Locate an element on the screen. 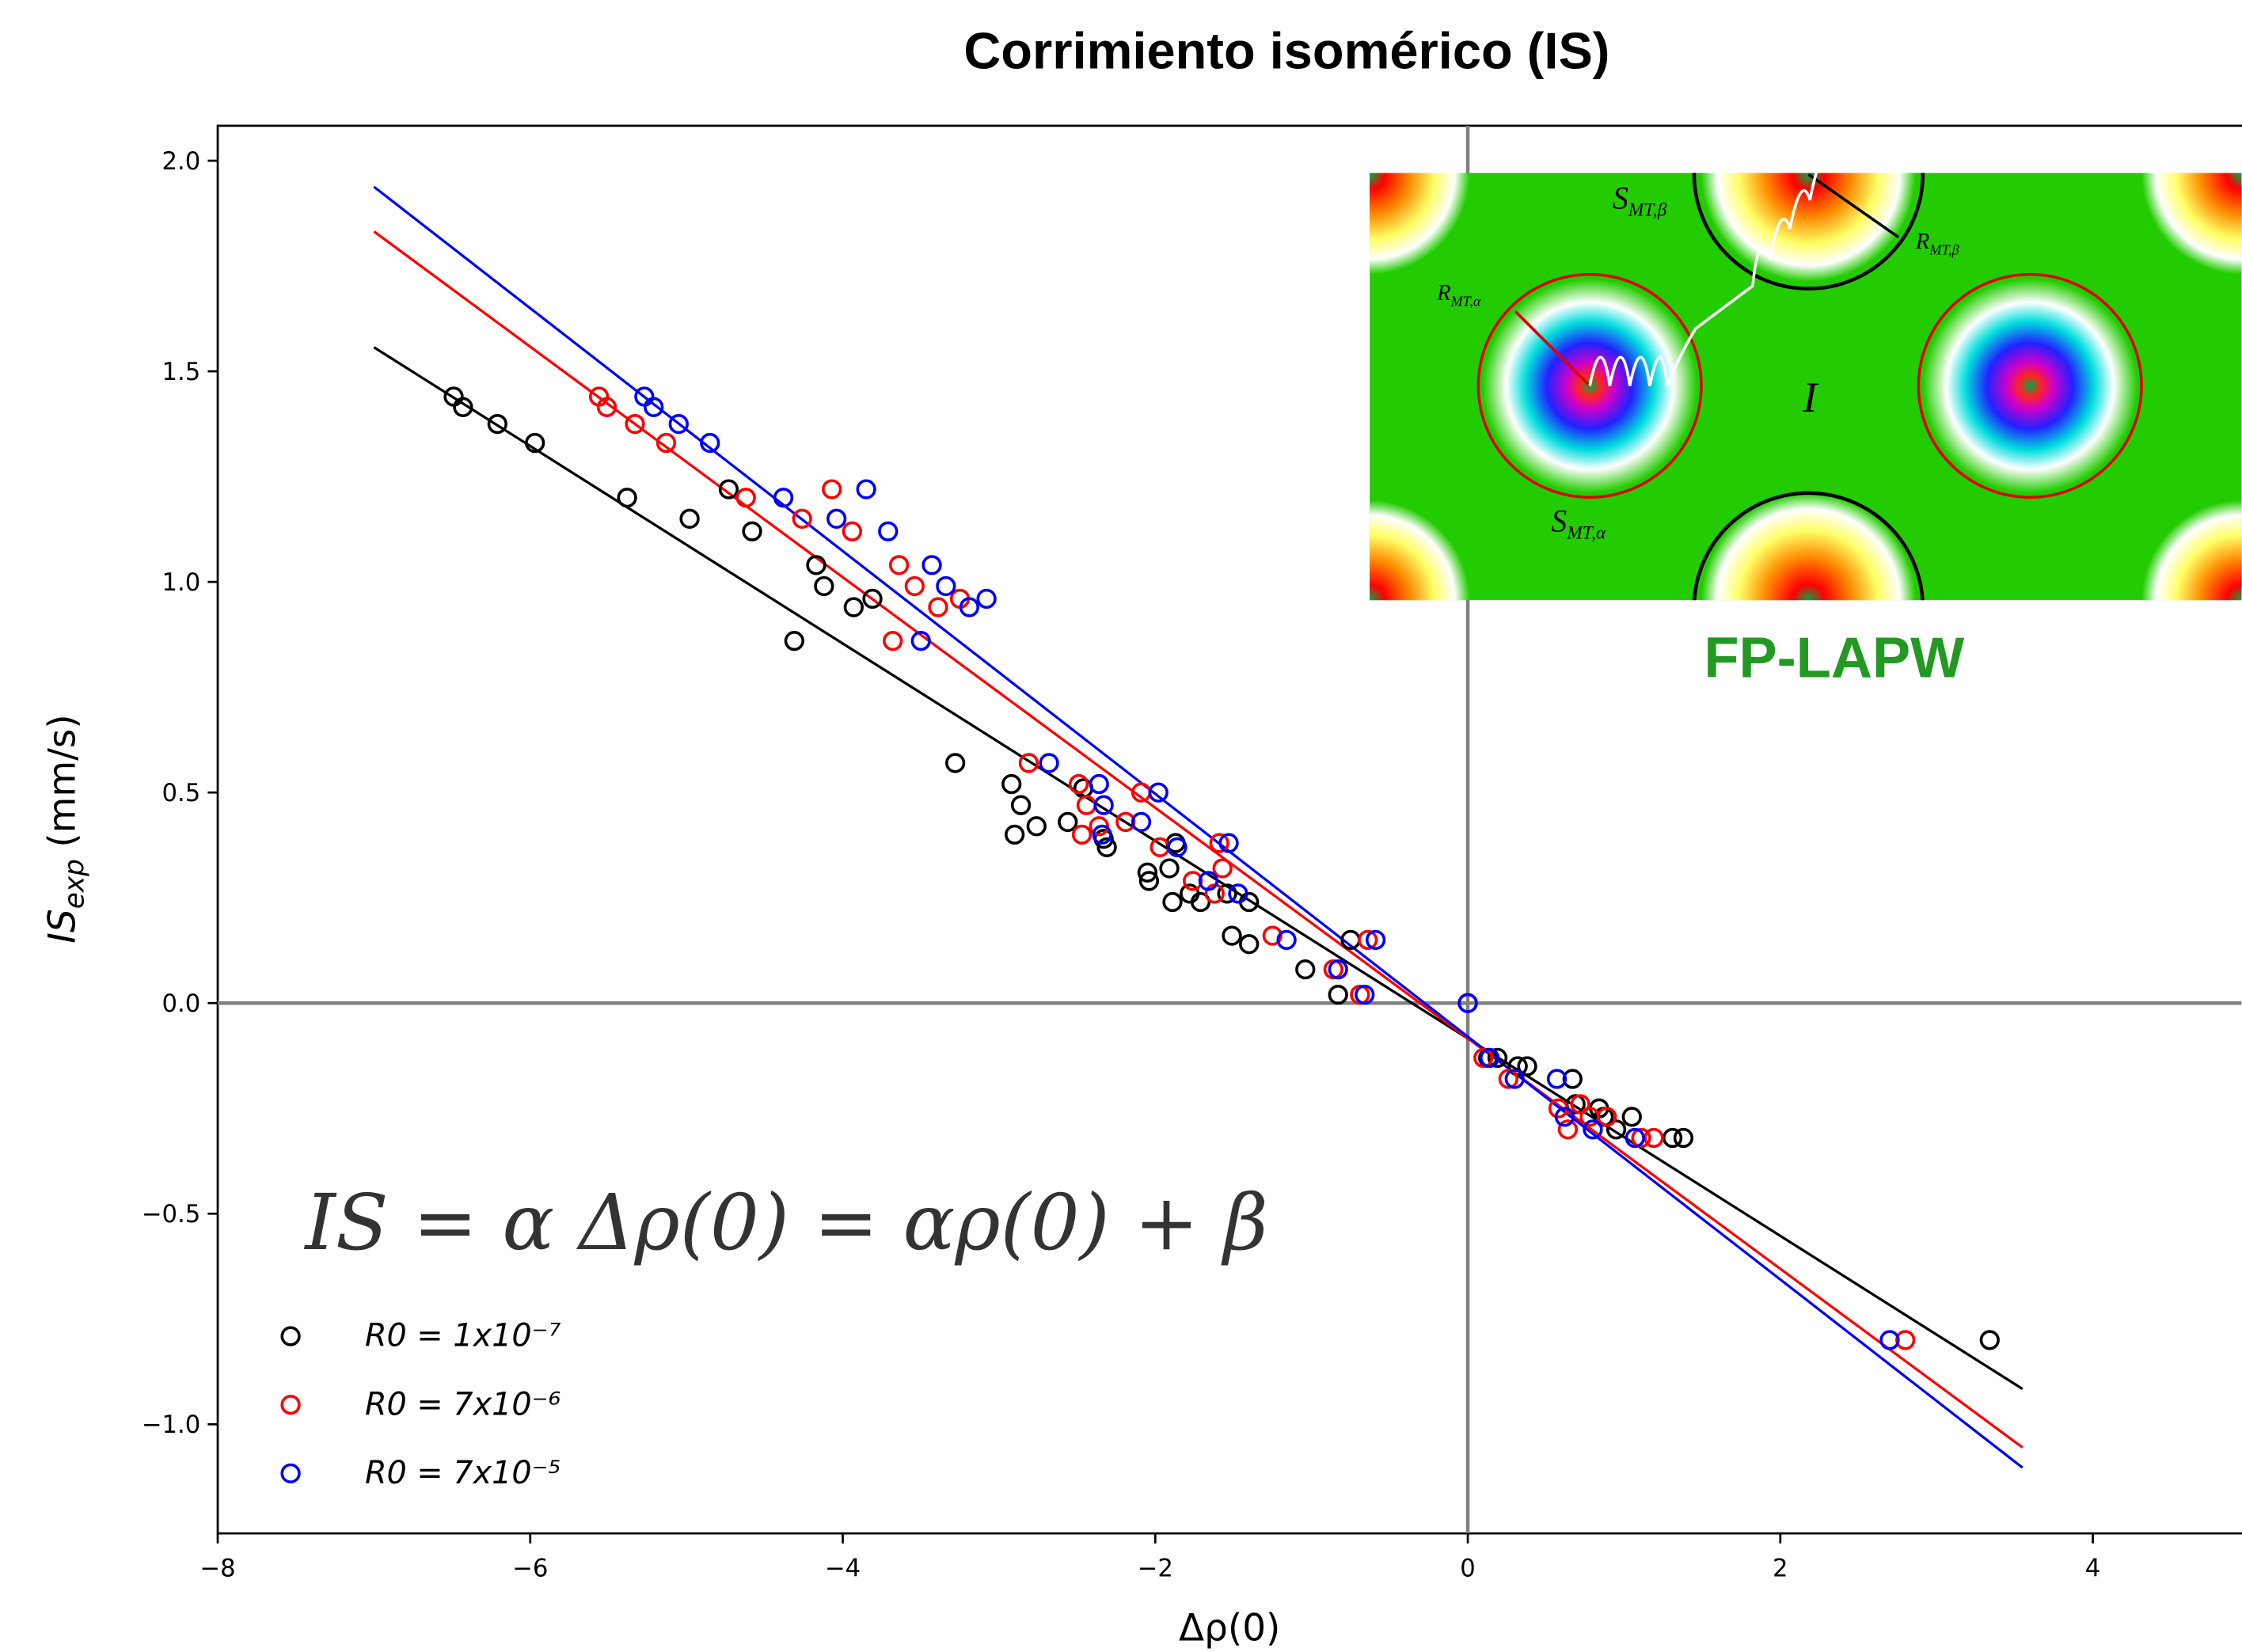  x-tick-label: 2 is located at coordinates (1780, 1568).